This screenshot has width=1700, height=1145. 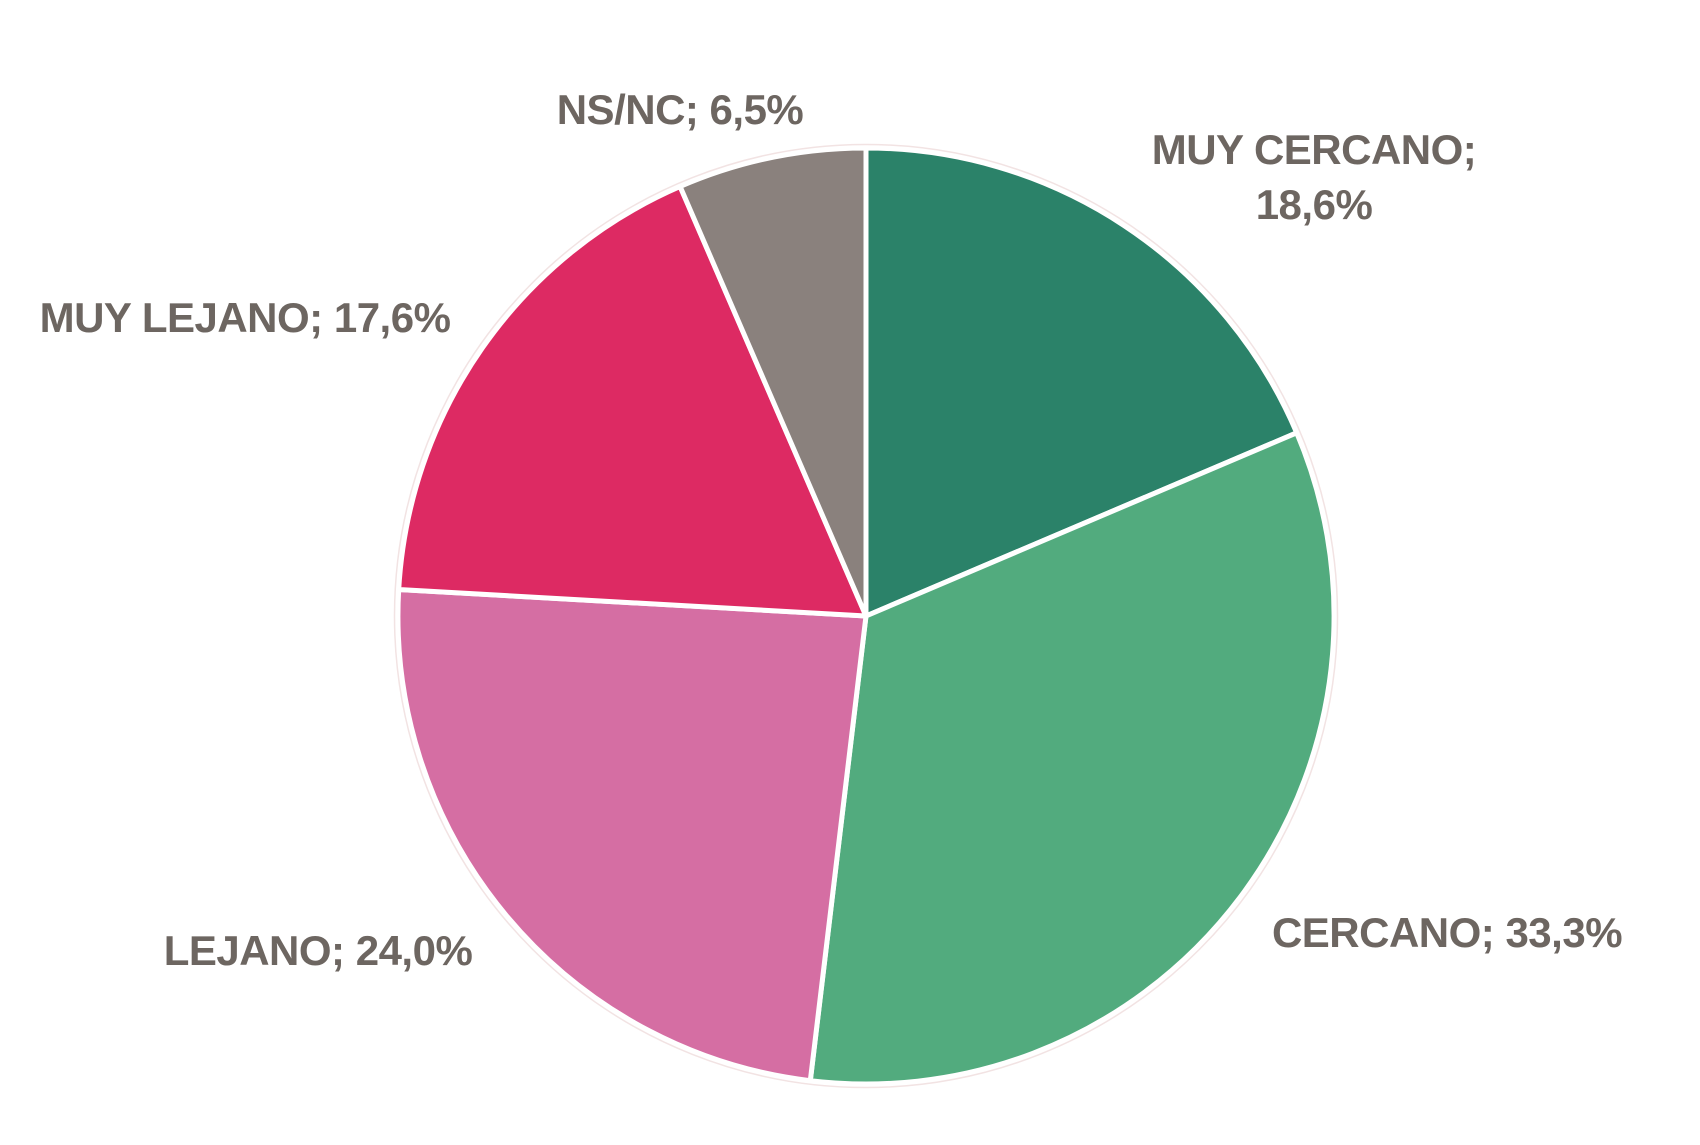 I want to click on slice-label-muy-lejano: MUY LEJANO; 17,6%, so click(x=245, y=318).